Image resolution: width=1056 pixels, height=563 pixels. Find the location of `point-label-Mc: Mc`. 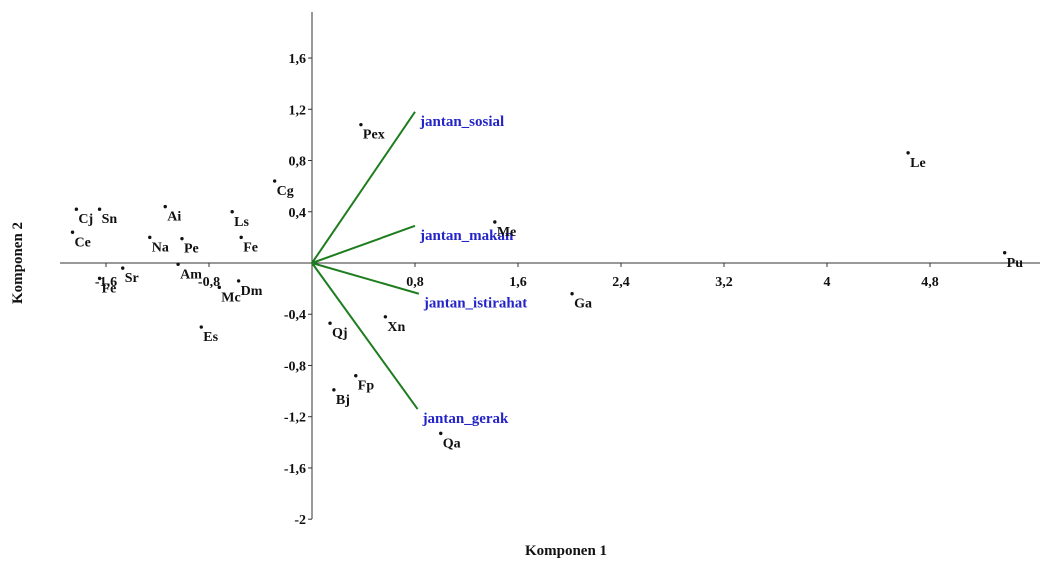

point-label-Mc: Mc is located at coordinates (230, 297).